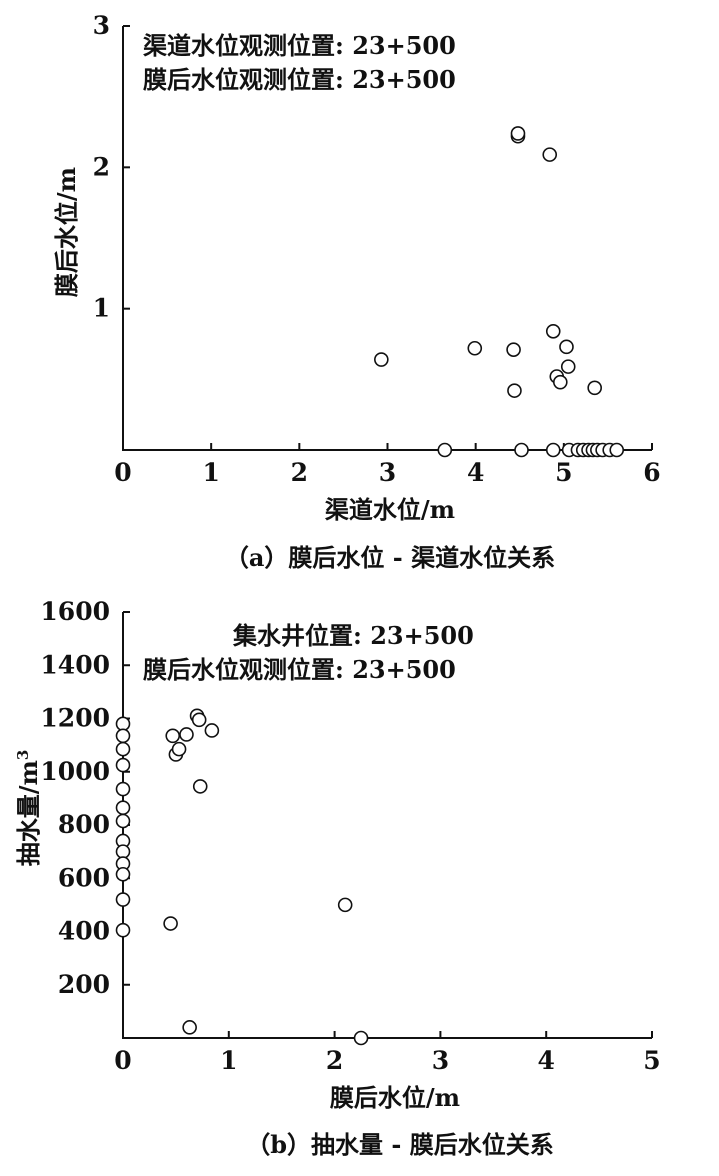 This screenshot has width=719, height=1176. Describe the element at coordinates (353, 635) in the screenshot. I see `chart-b-annotation-1: 集水井位置: 23+500` at that location.